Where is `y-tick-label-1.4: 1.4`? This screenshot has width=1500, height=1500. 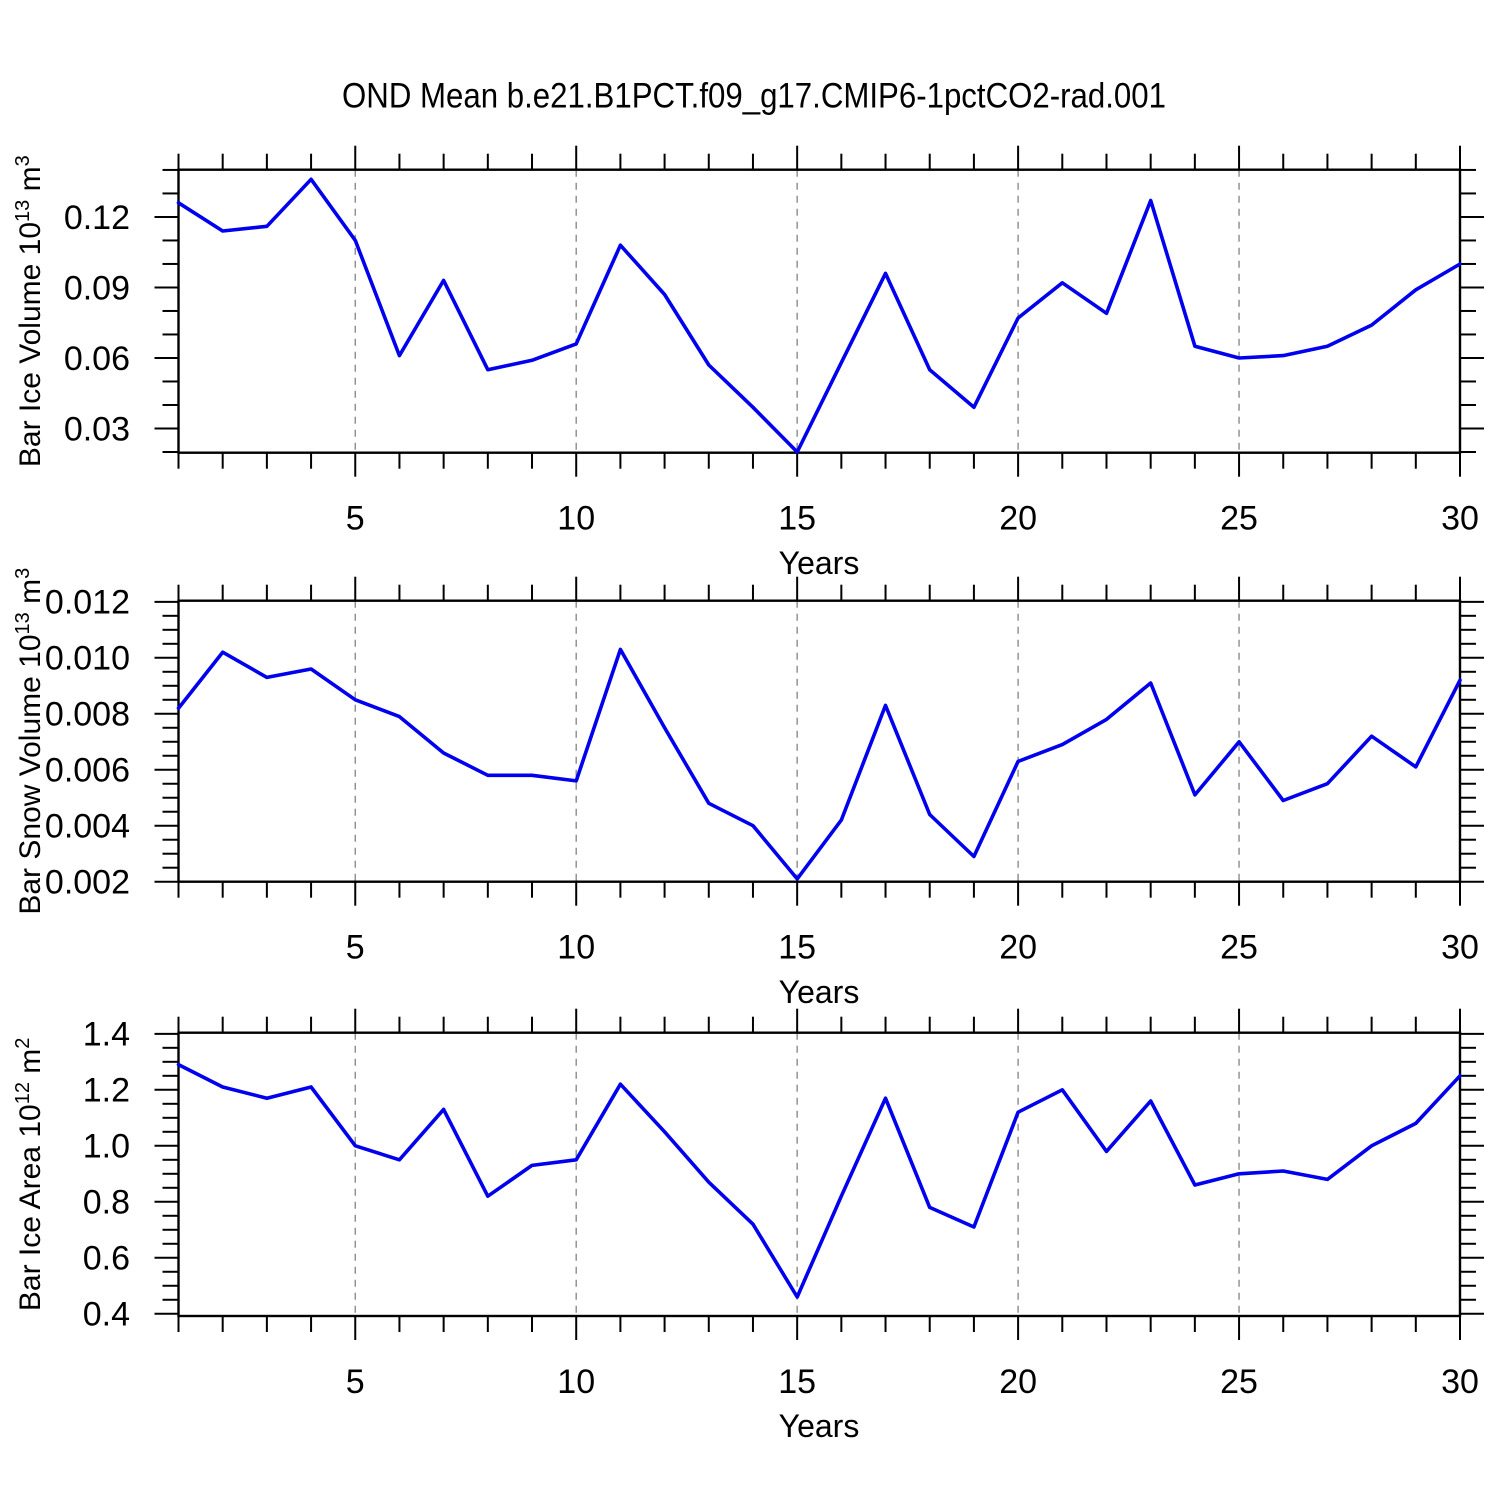 y-tick-label-1.4: 1.4 is located at coordinates (106, 1035).